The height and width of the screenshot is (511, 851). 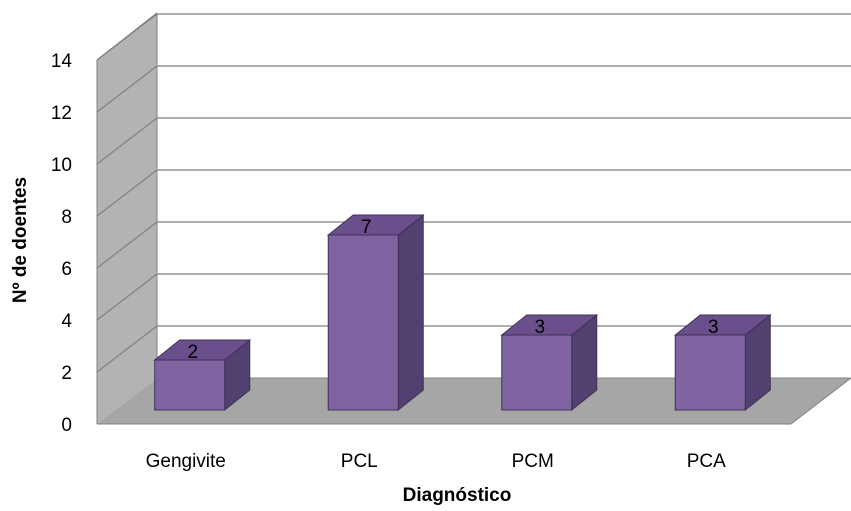 What do you see at coordinates (127, 36) in the screenshot?
I see `side-top-edge` at bounding box center [127, 36].